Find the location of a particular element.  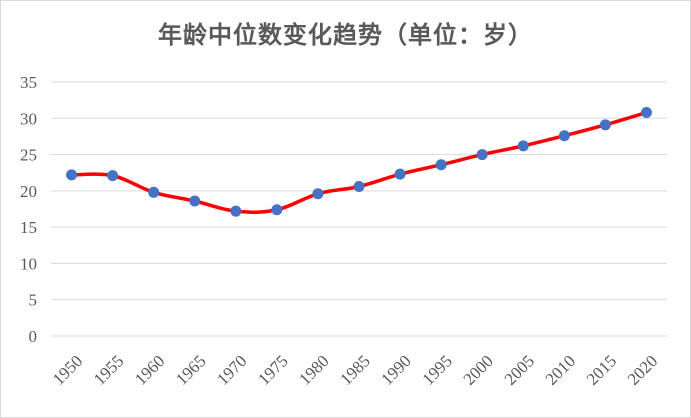

y-tick-label: 0 is located at coordinates (33, 336).